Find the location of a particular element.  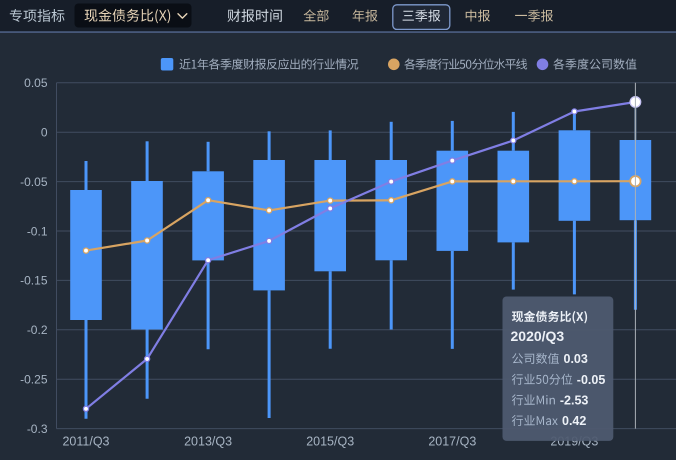

svg-text: 0.03 is located at coordinates (576, 359).